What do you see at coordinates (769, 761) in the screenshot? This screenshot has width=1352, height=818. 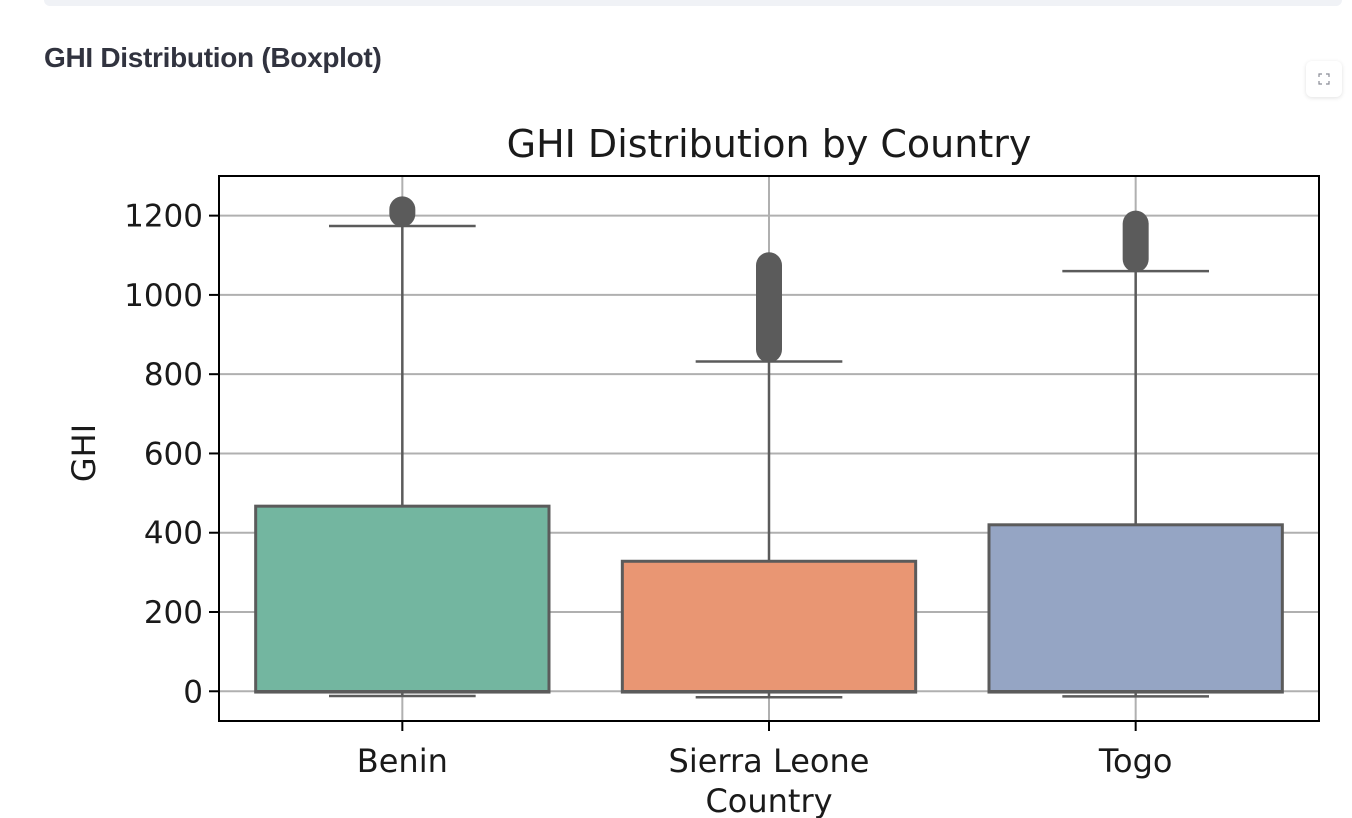 I see `x-tick-label: Sierra Leone` at bounding box center [769, 761].